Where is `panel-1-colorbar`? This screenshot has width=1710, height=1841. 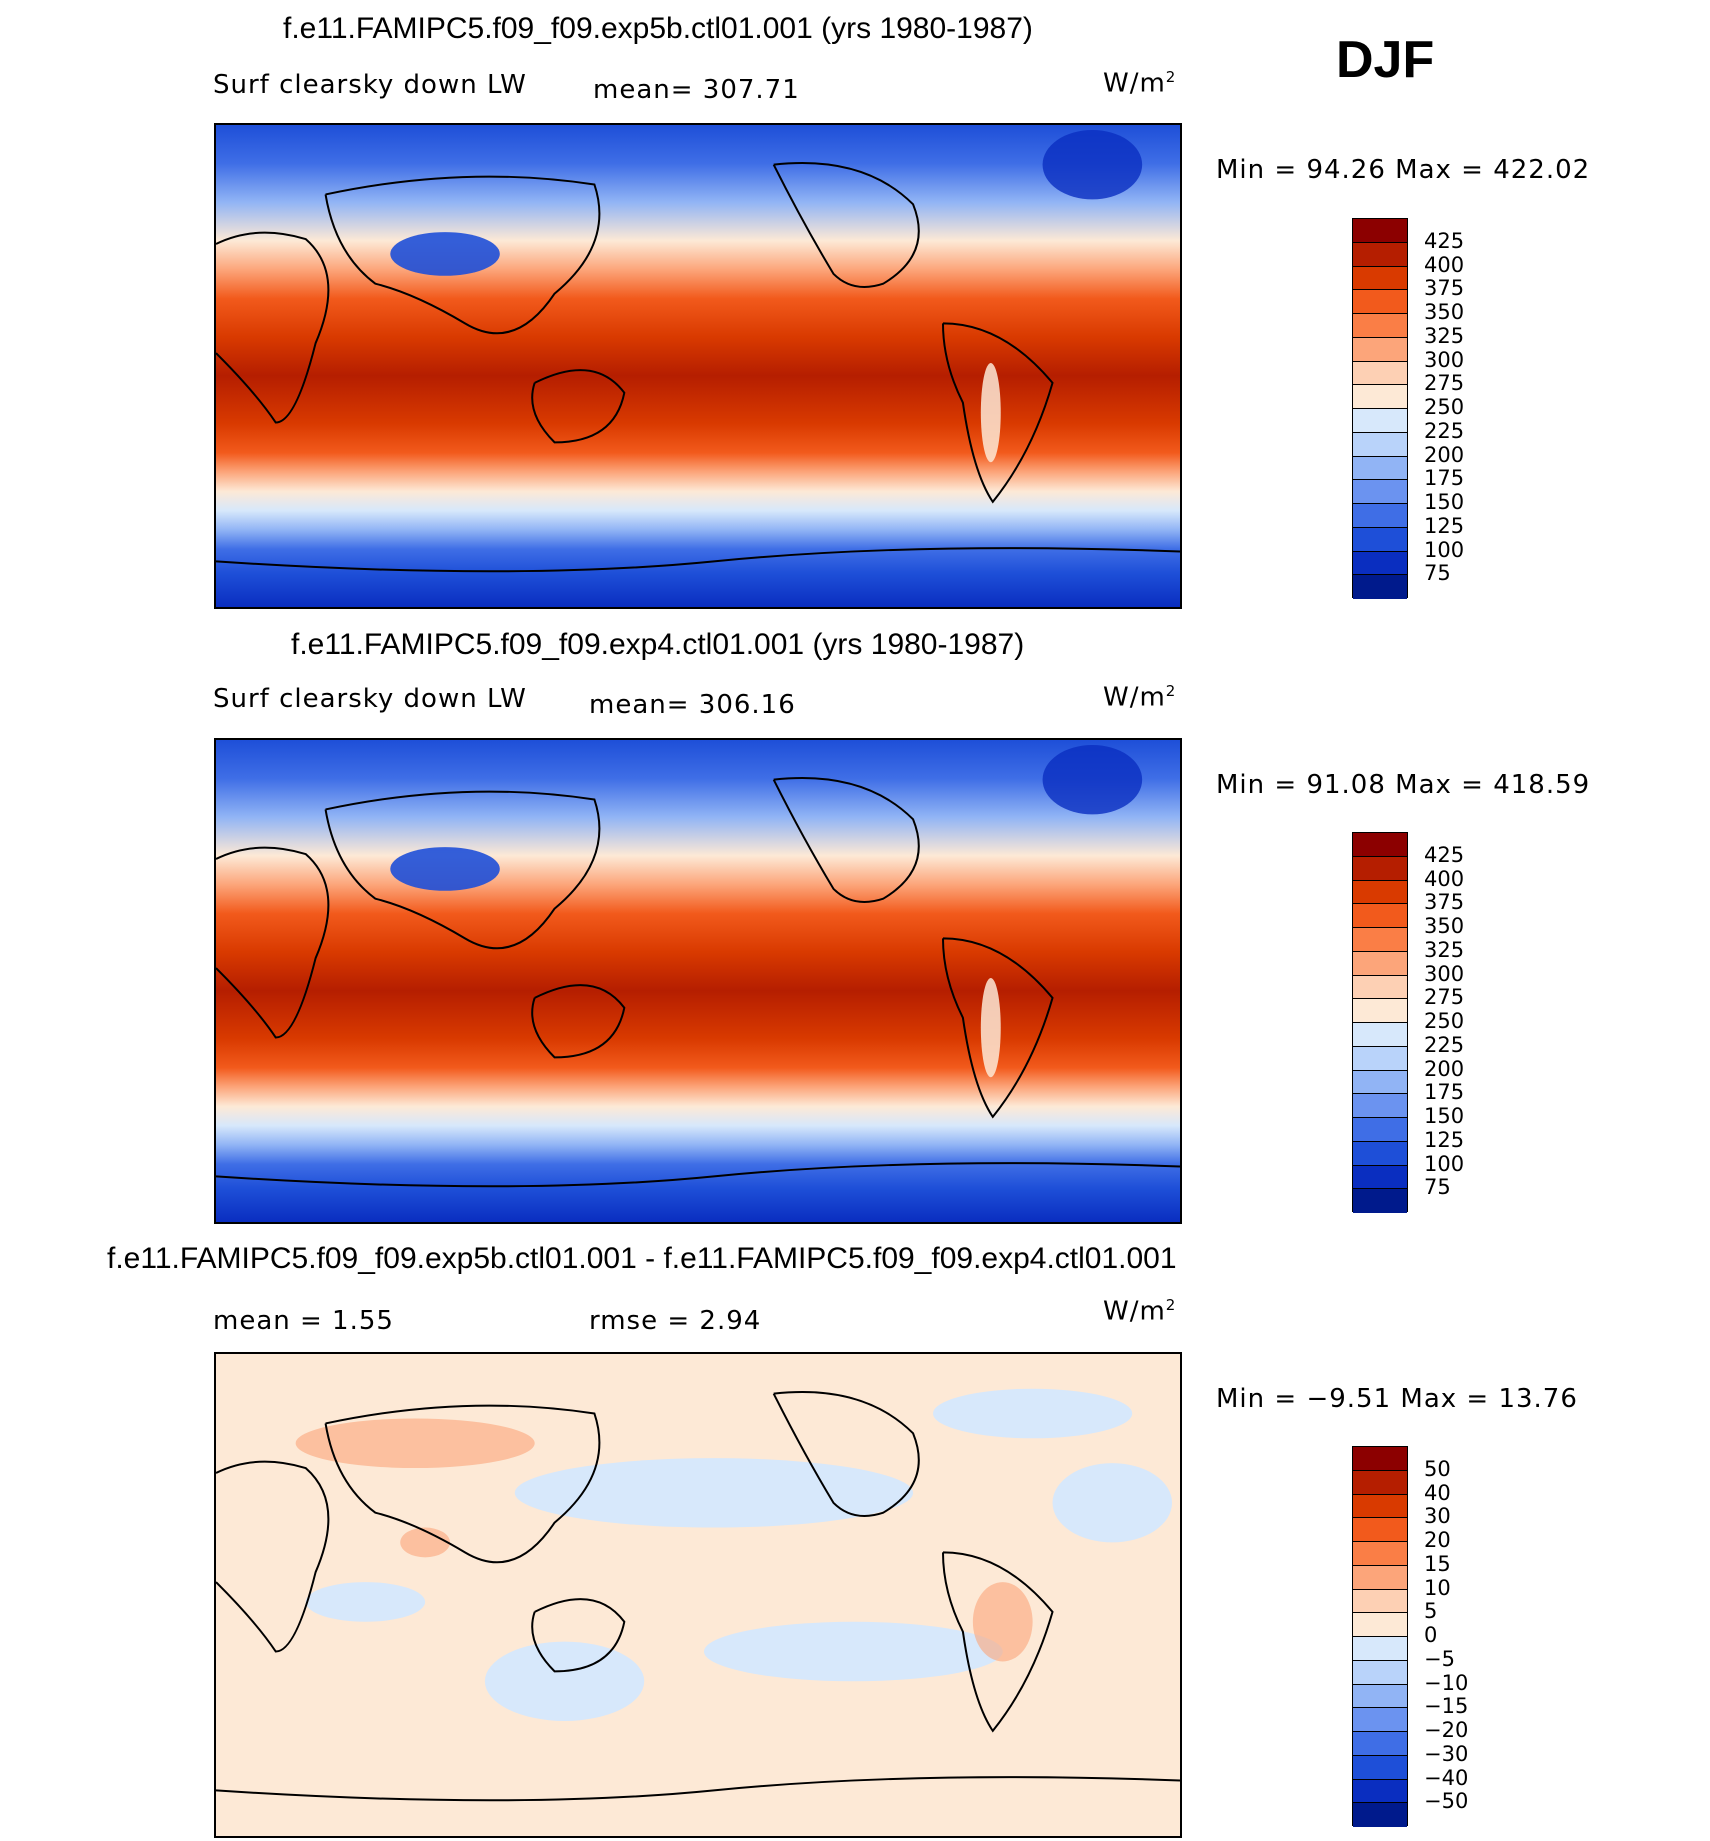
panel-1-colorbar is located at coordinates (1380, 408).